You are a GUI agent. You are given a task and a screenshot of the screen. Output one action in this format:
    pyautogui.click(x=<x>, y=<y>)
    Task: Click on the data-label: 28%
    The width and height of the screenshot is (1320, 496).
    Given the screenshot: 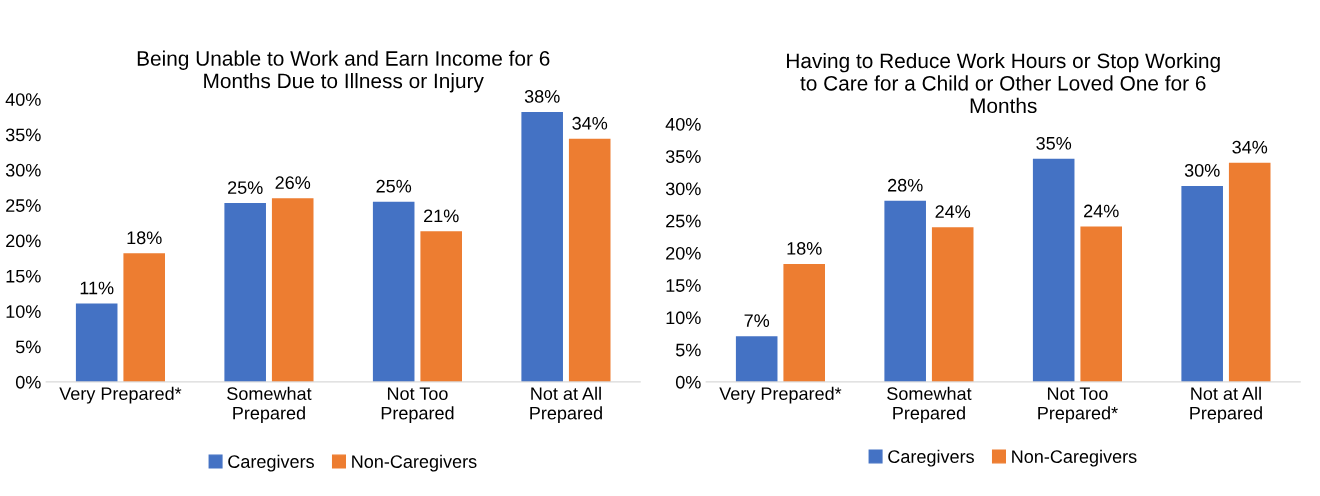 What is the action you would take?
    pyautogui.click(x=905, y=185)
    